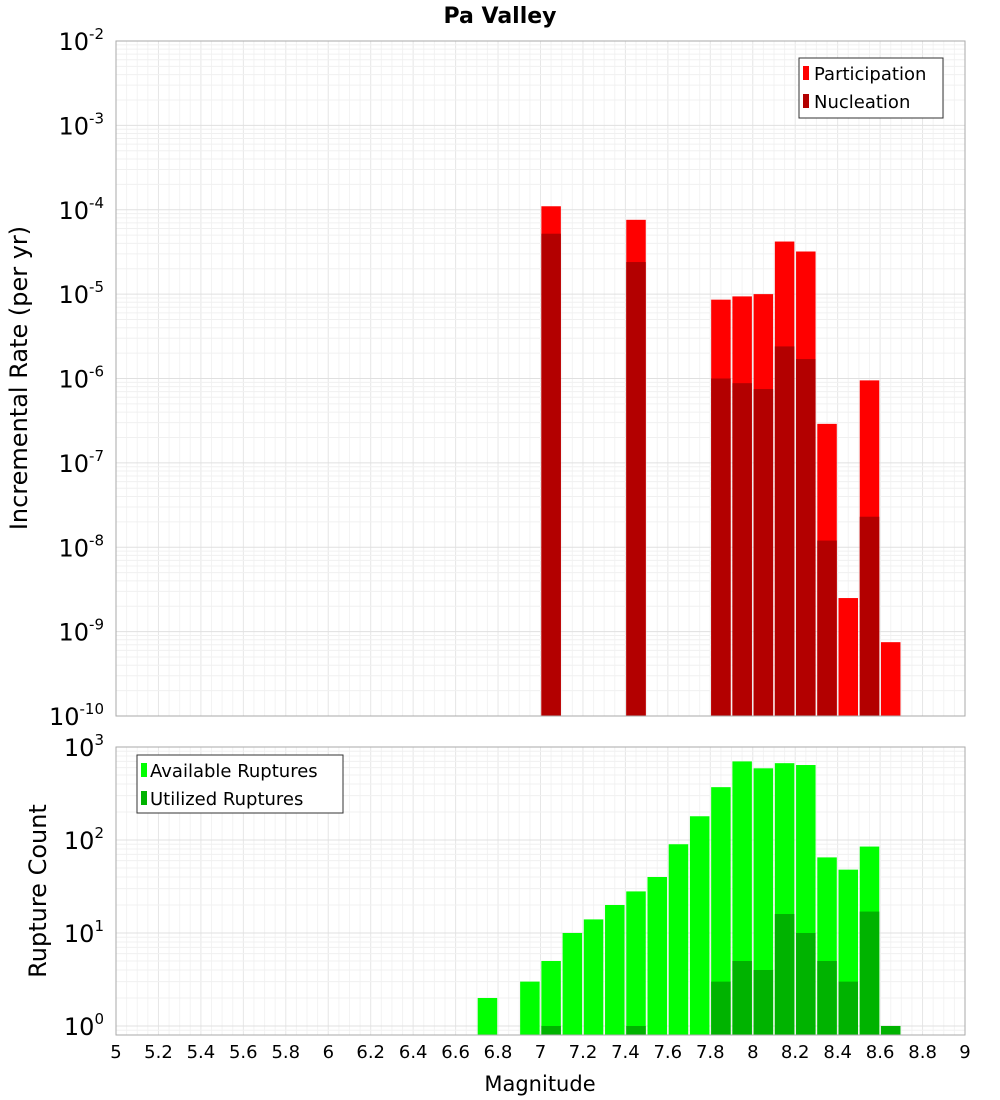  I want to click on y-tick-label: 10⁻², so click(81, 40).